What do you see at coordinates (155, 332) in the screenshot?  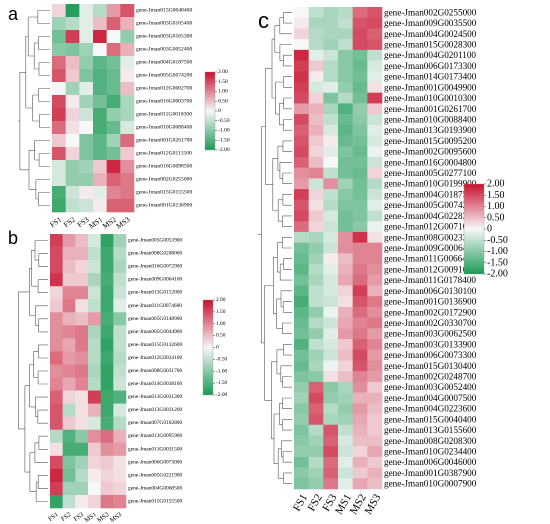 I see `row-label: gene-Jman005G0044900` at bounding box center [155, 332].